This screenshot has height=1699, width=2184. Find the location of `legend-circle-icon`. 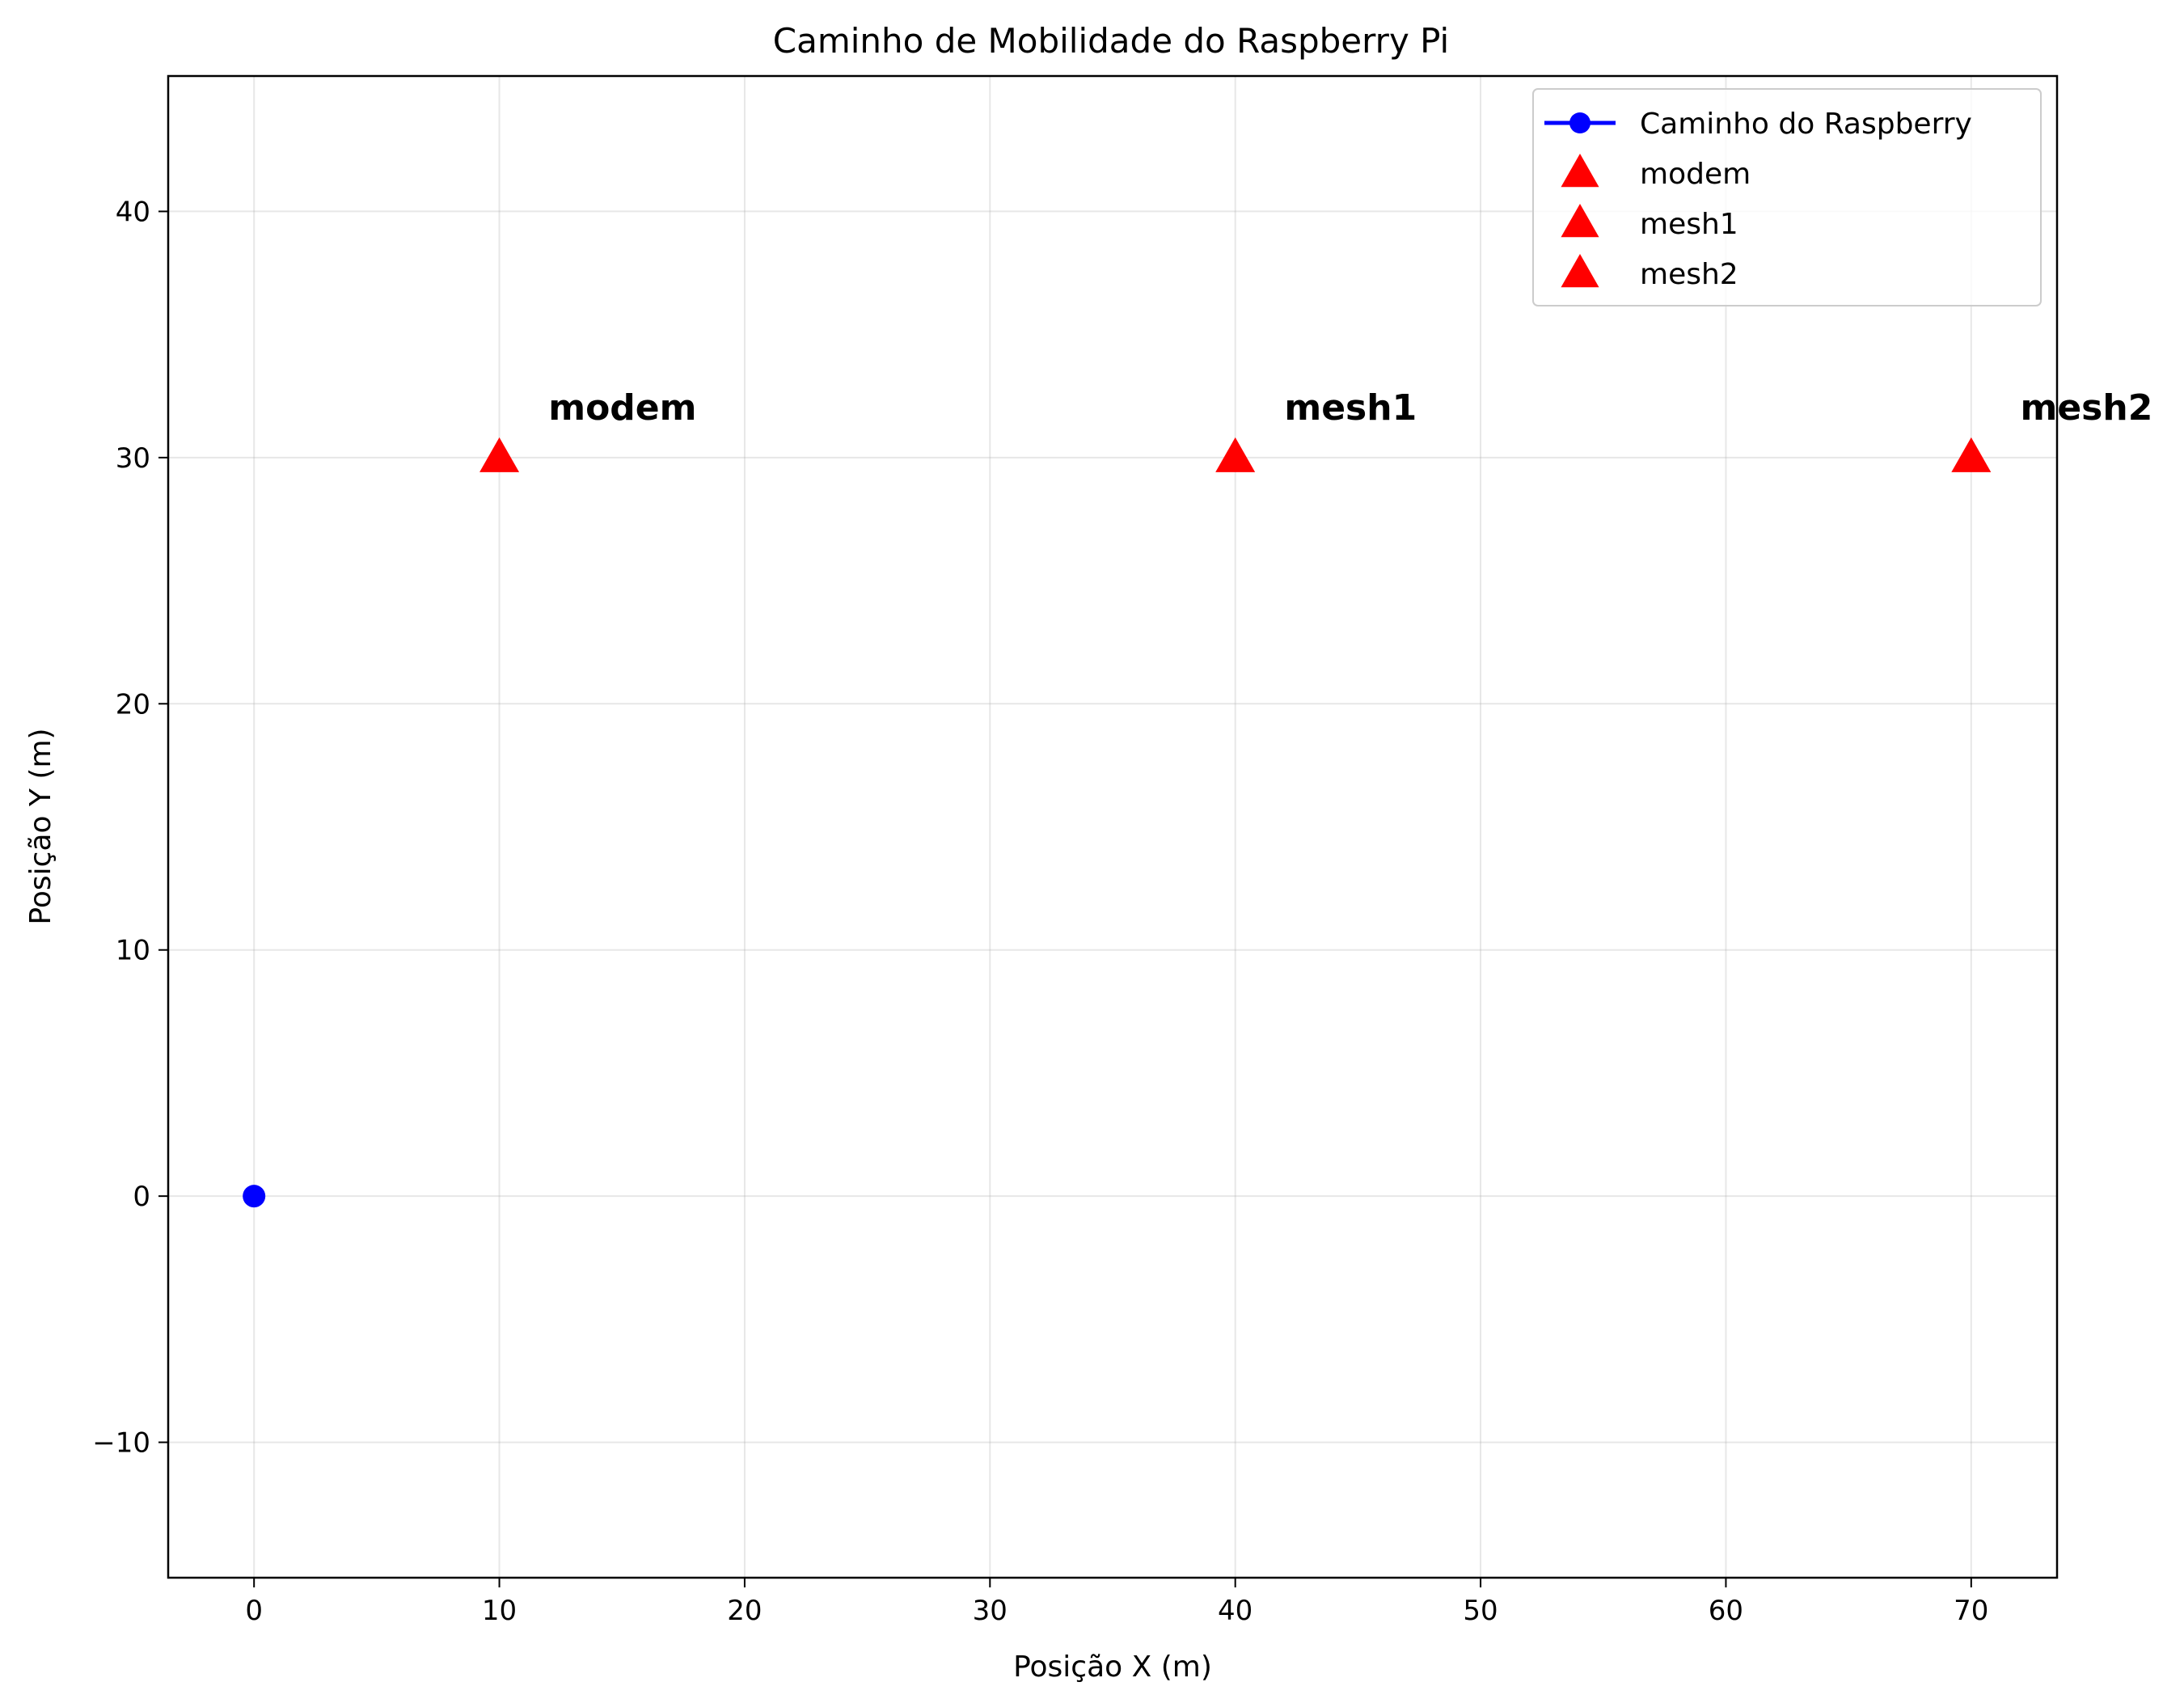

legend-circle-icon is located at coordinates (1579, 122).